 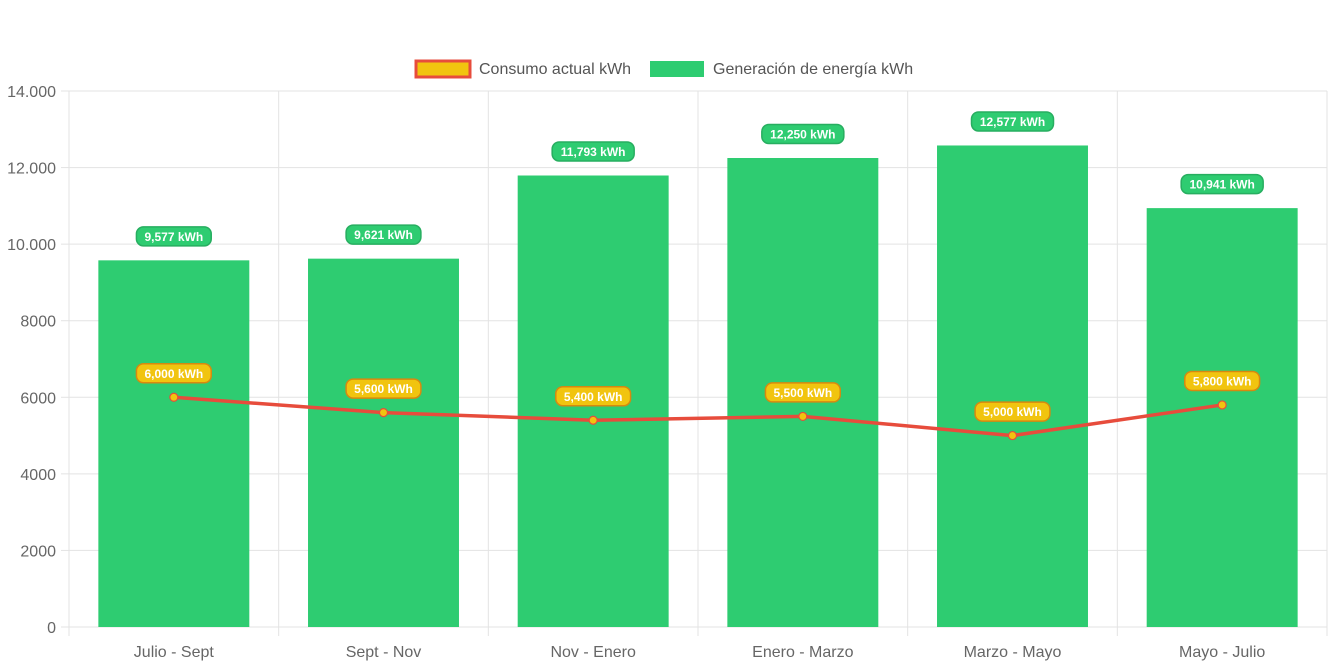 I want to click on x-tick-label: Mayo - Julio, so click(x=1222, y=652).